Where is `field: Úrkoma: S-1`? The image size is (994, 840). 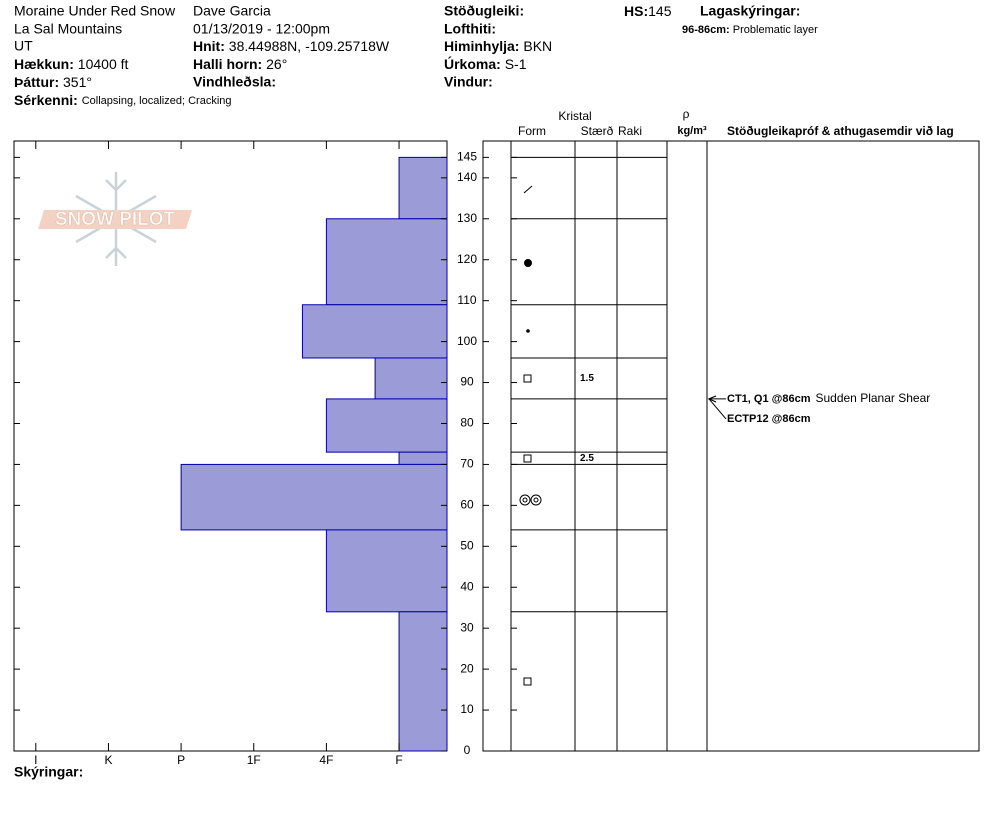 field: Úrkoma: S-1 is located at coordinates (485, 63).